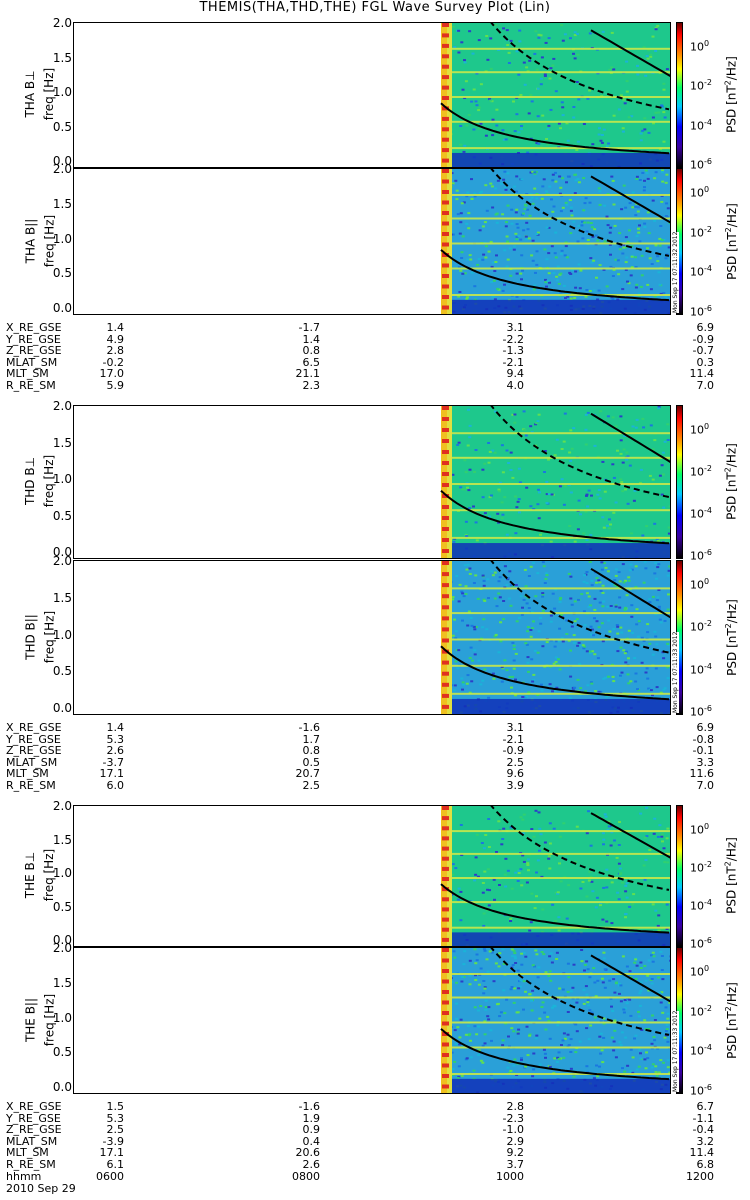 This screenshot has width=750, height=1200. I want to click on data-start-strip, so click(444, 1020).